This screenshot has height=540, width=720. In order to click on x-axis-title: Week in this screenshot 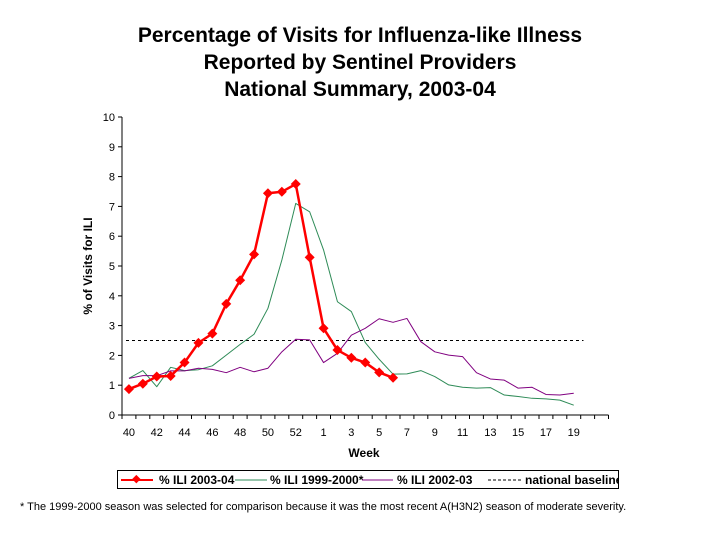, I will do `click(363, 453)`.